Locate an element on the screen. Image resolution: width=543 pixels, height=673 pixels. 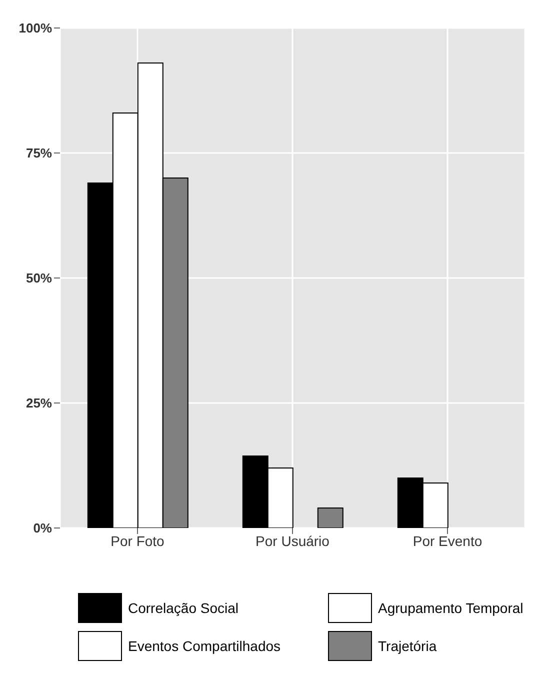
legend-label: Agrupamento Temporal is located at coordinates (451, 608).